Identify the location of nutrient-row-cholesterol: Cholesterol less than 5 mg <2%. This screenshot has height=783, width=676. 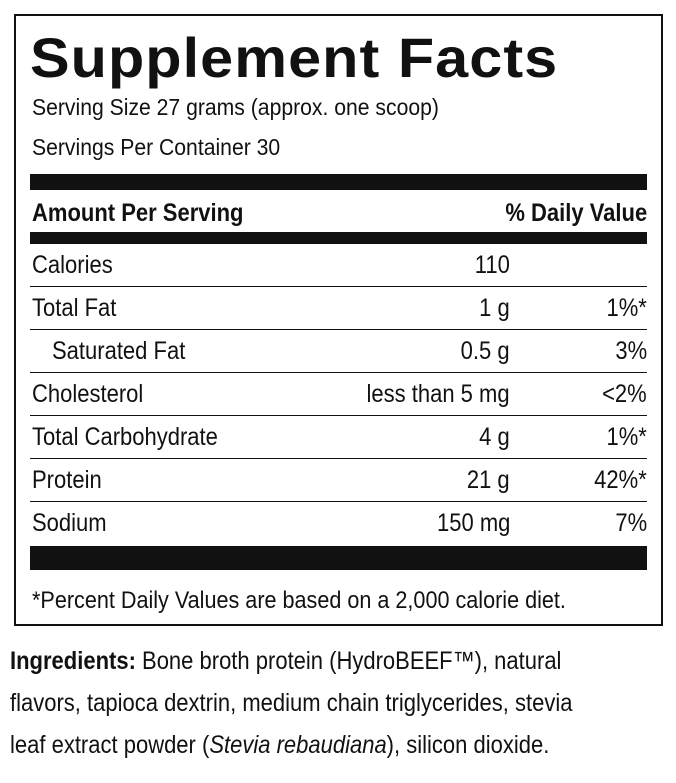
(338, 394).